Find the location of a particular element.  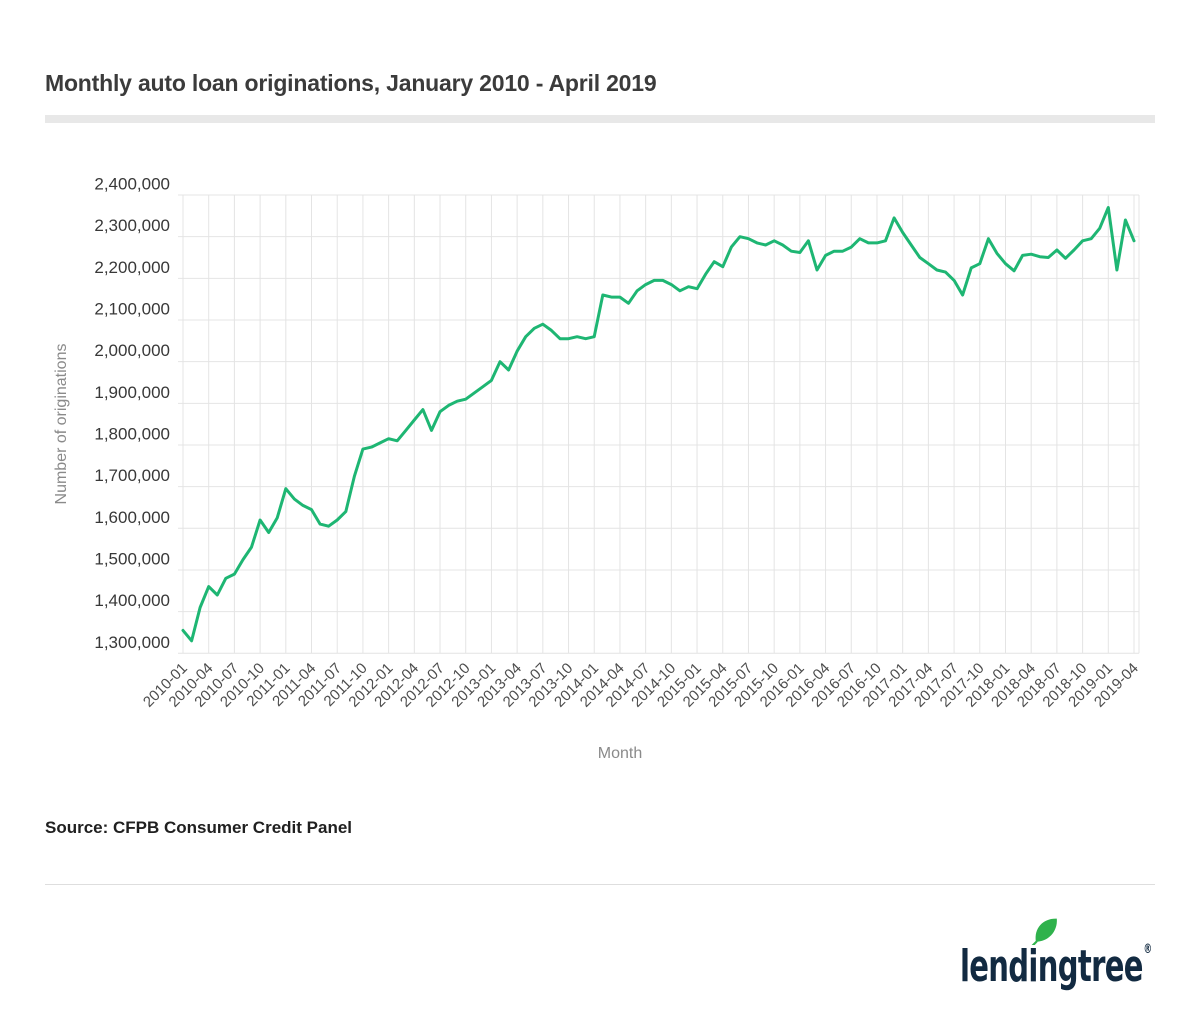

logo-text: lendingtree is located at coordinates (1051, 966).